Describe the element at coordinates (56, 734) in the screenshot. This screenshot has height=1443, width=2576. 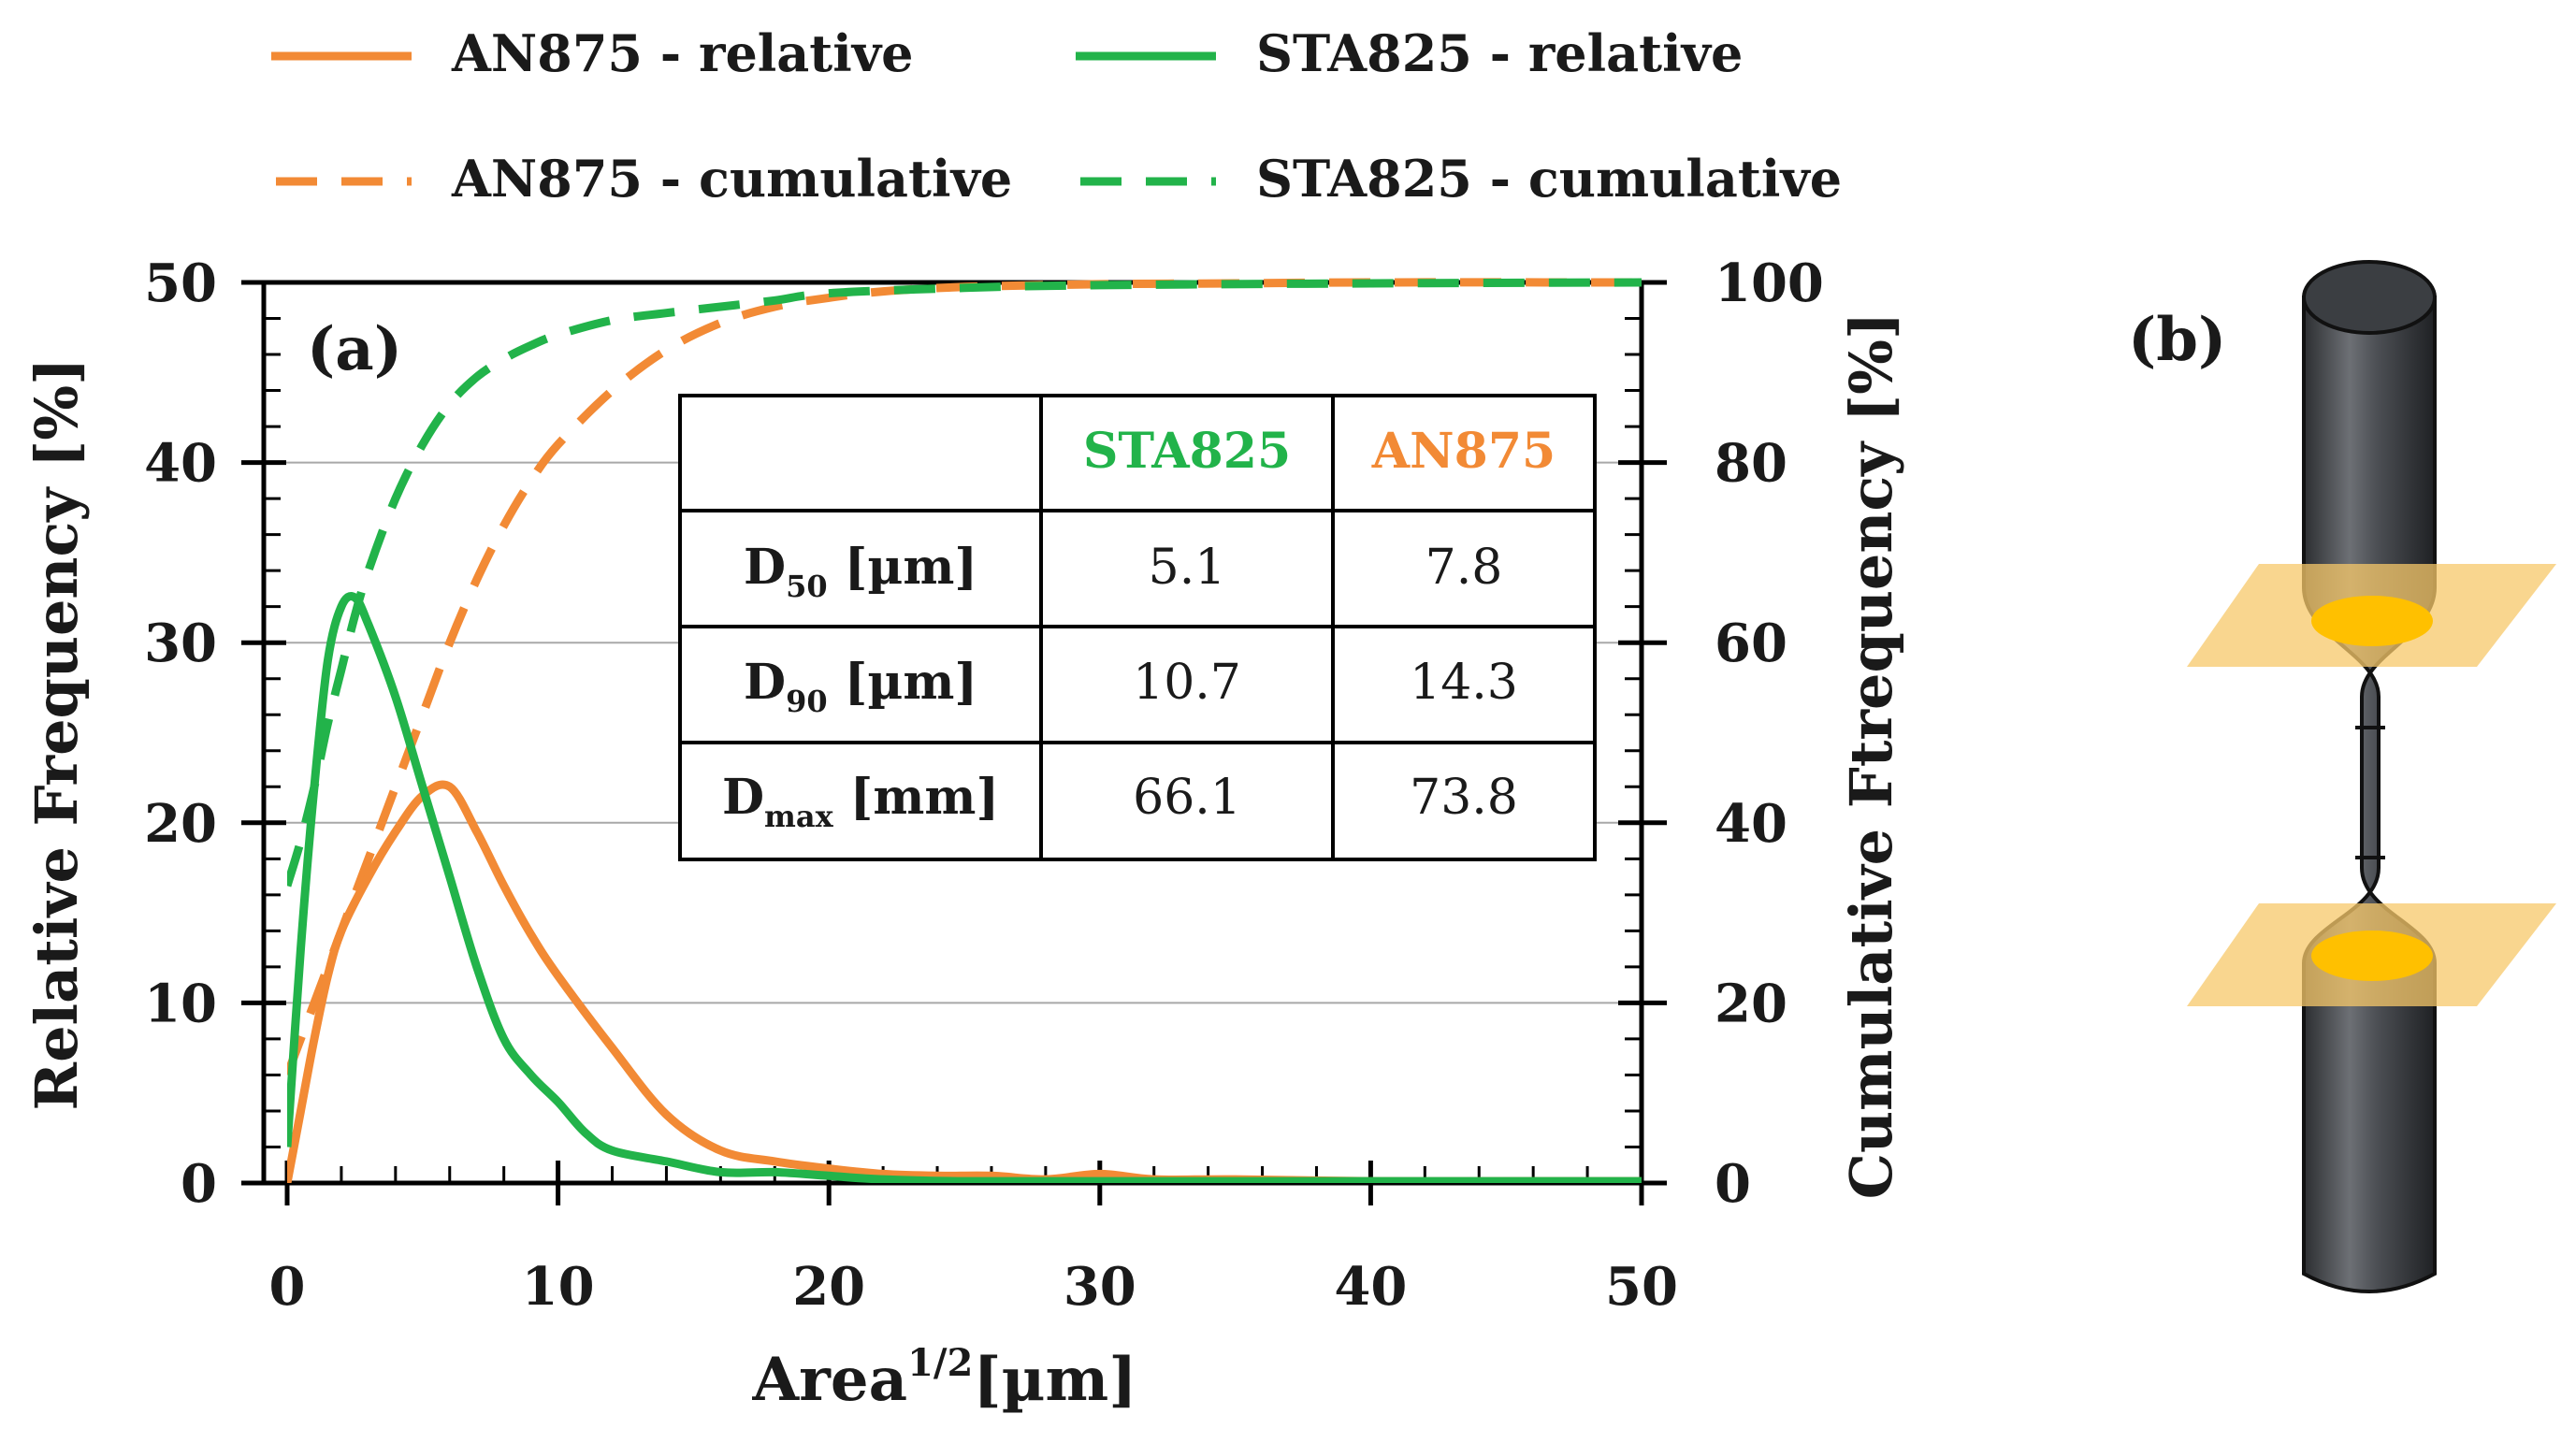
I see `y-axis-title: Relative Frequency [%]` at that location.